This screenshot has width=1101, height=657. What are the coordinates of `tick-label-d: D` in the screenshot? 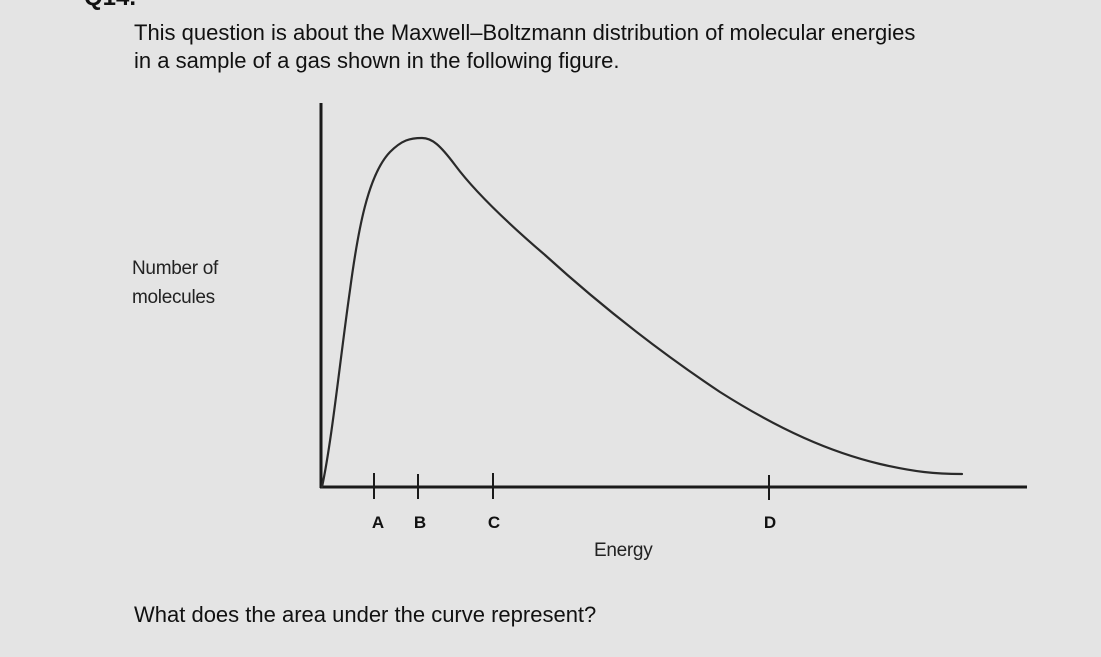 It's located at (770, 522).